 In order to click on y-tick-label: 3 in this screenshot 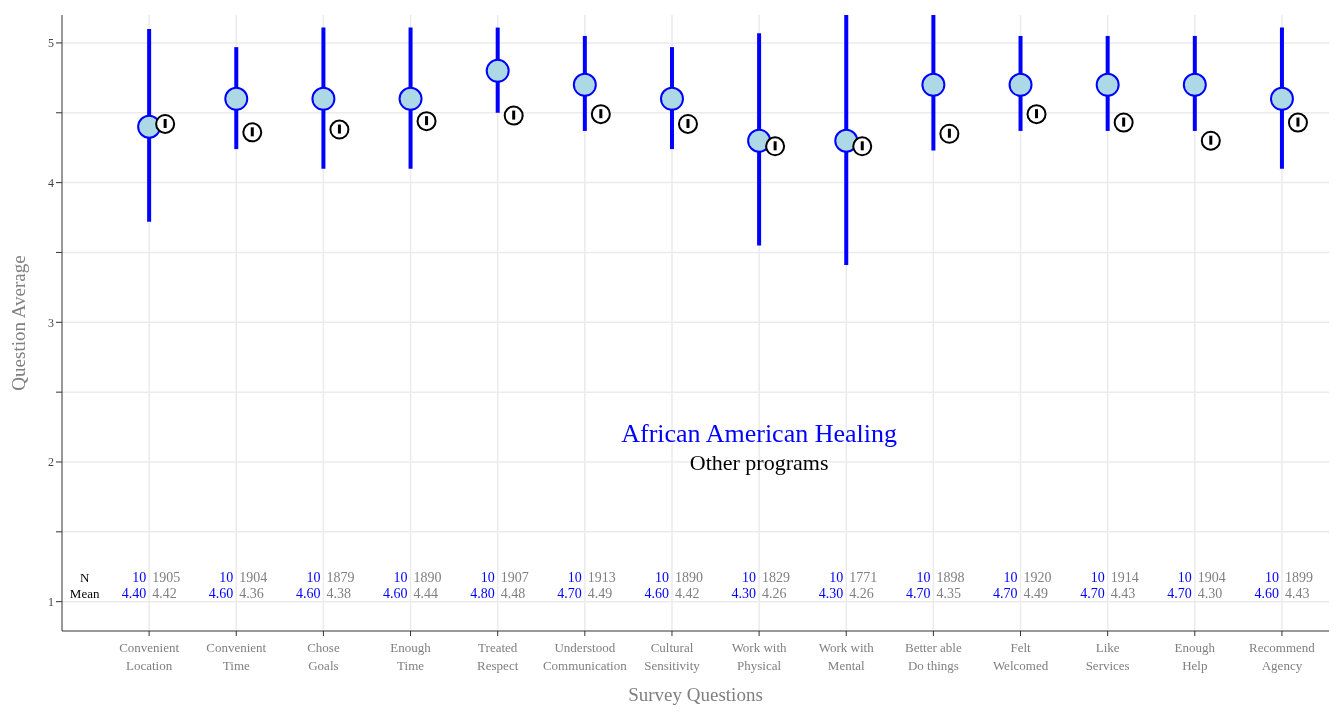, I will do `click(51, 322)`.